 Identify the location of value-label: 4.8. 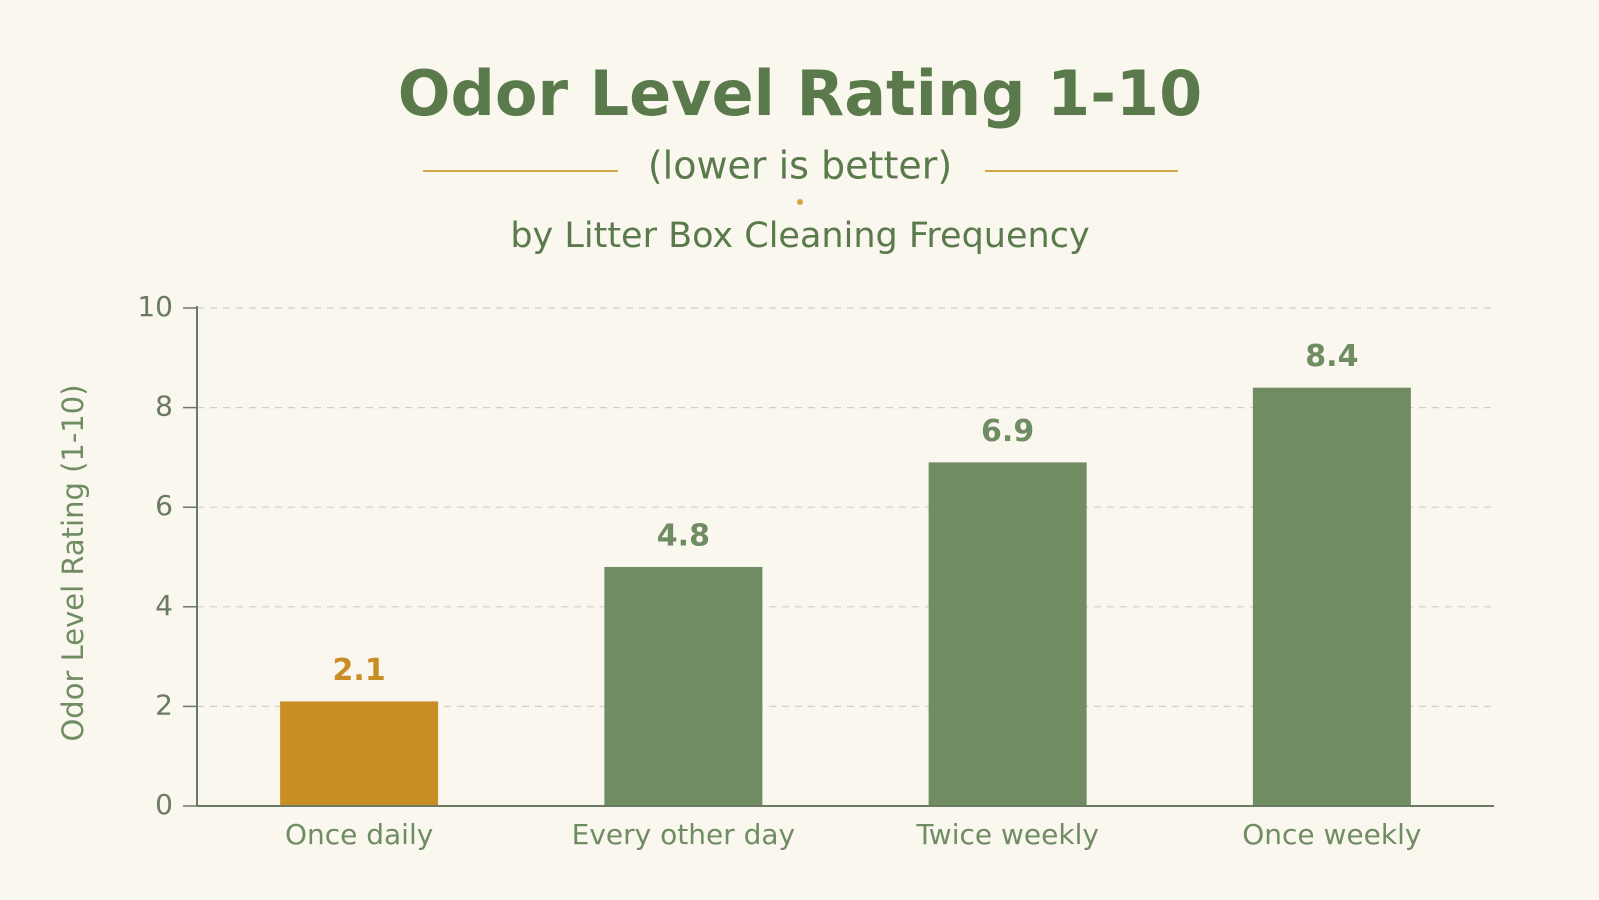
(683, 535).